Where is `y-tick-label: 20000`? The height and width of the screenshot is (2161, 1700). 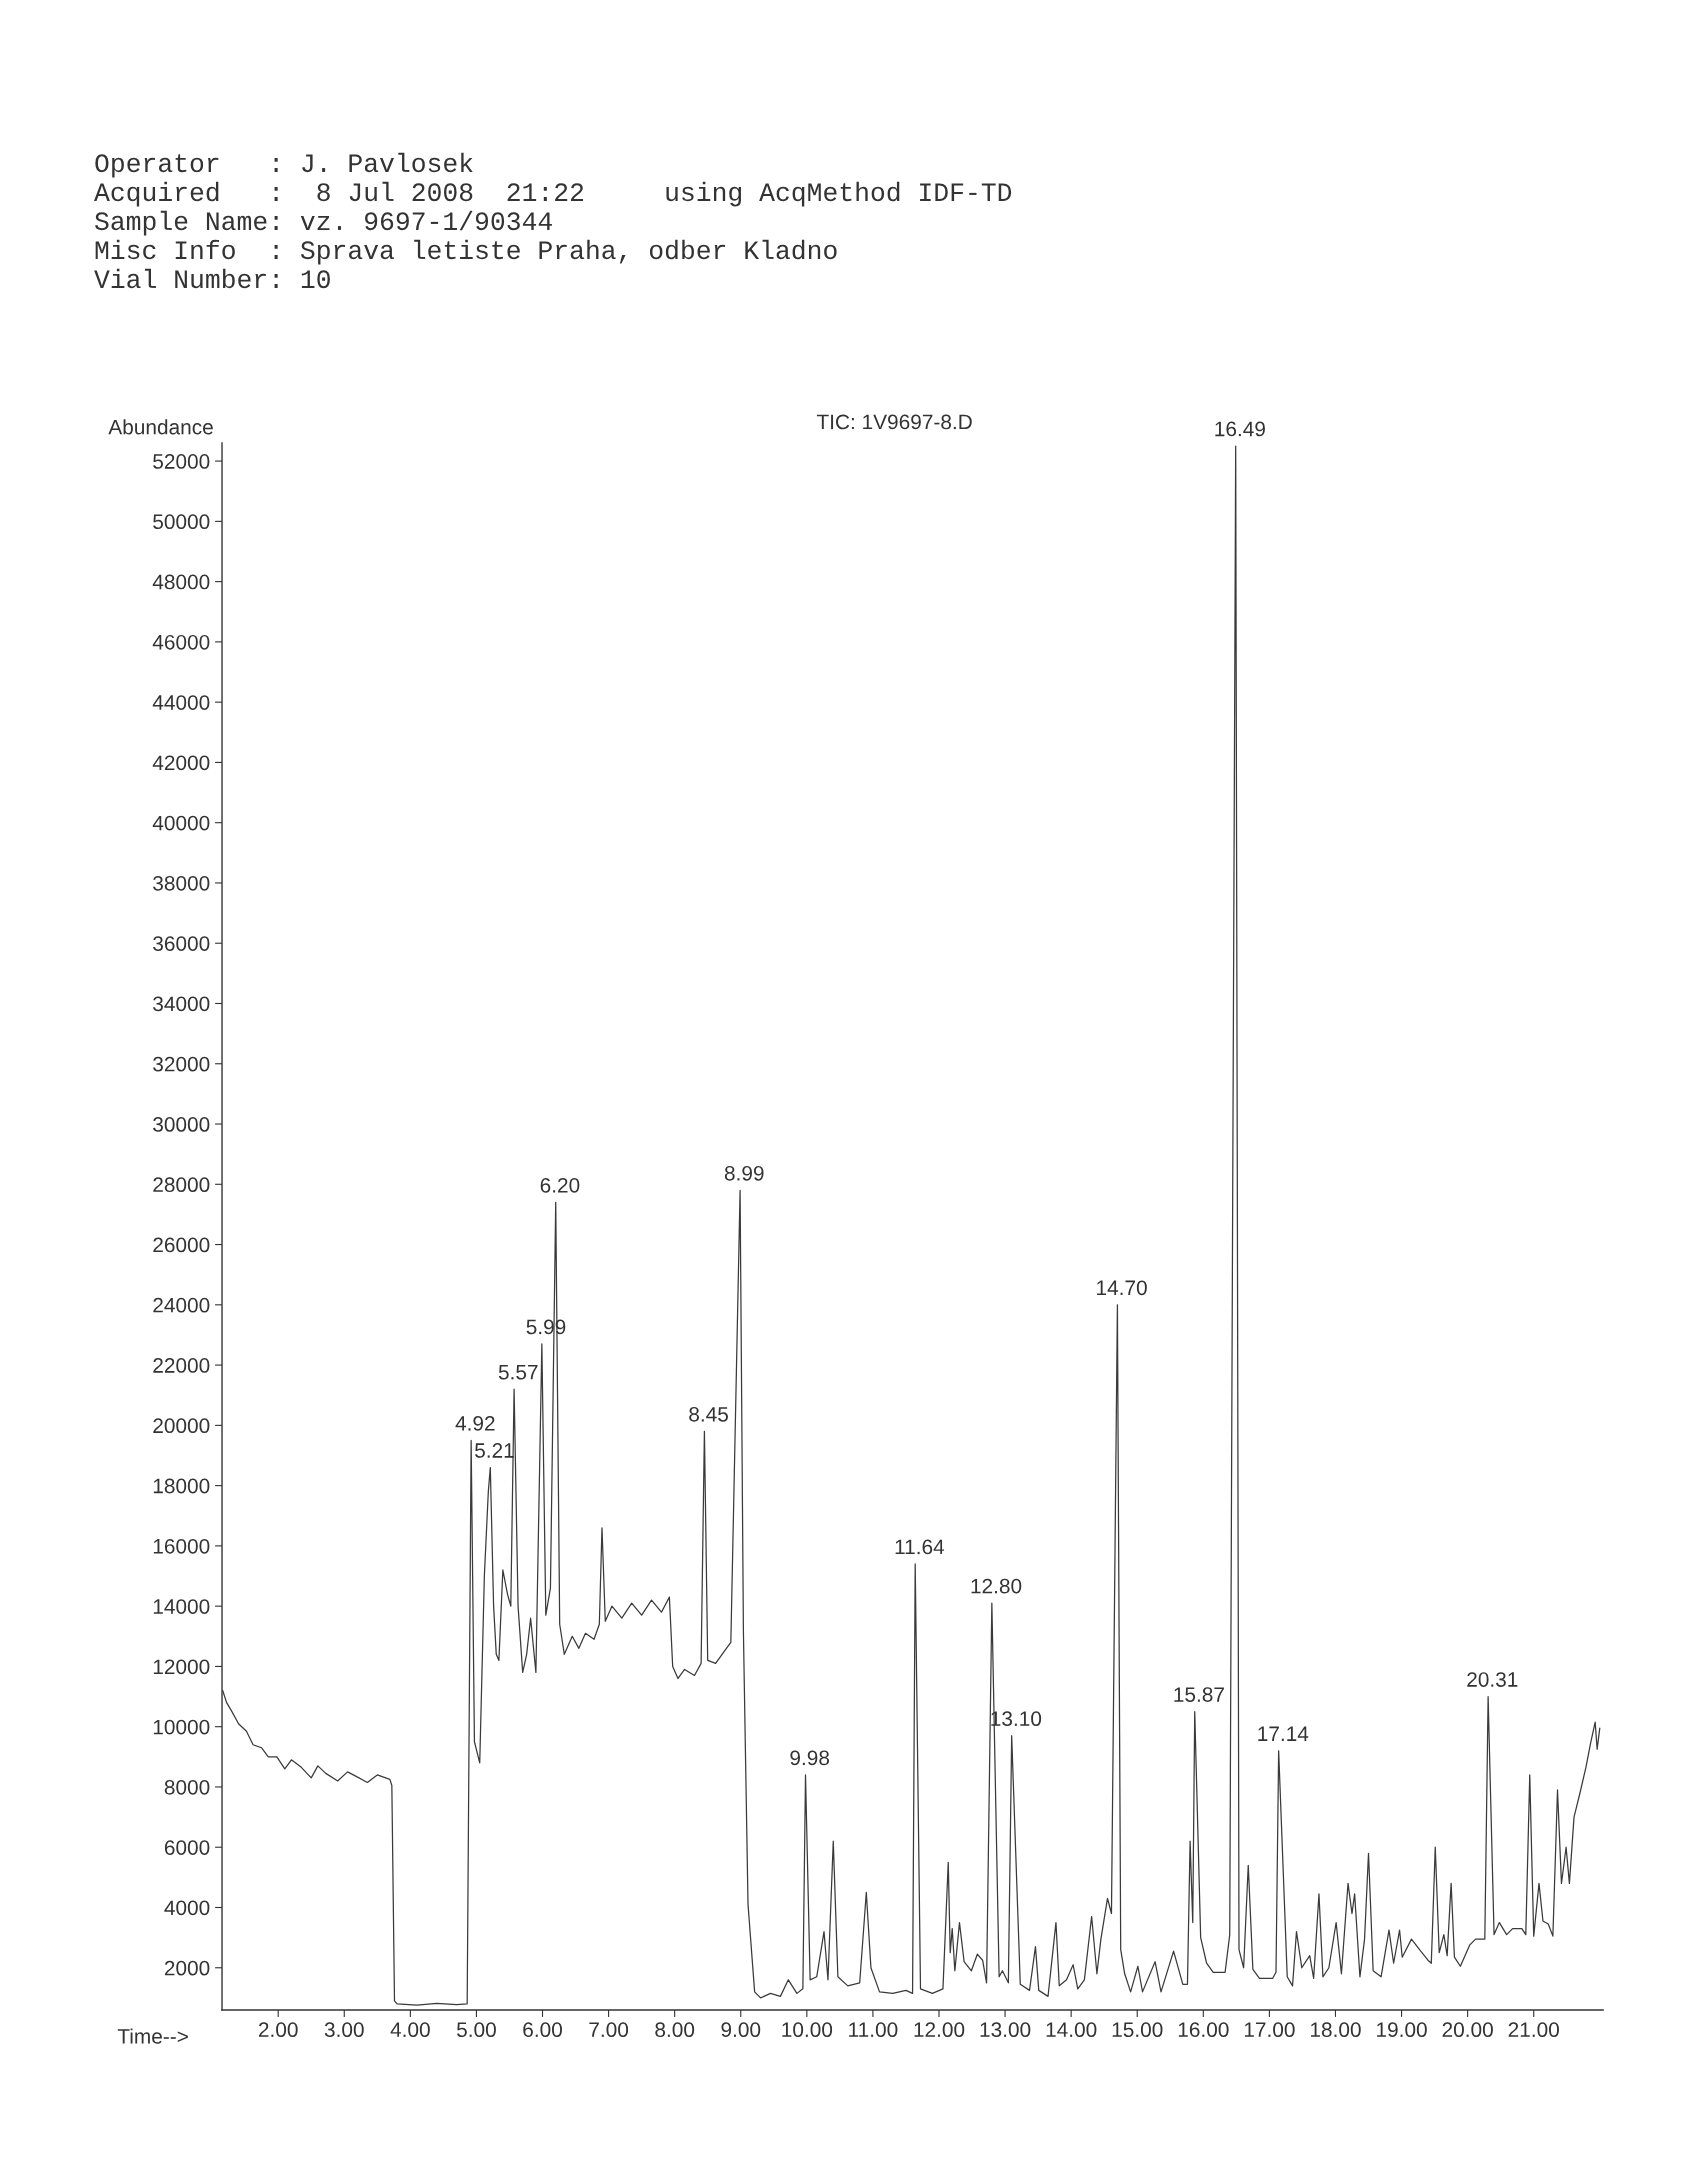 y-tick-label: 20000 is located at coordinates (181, 1426).